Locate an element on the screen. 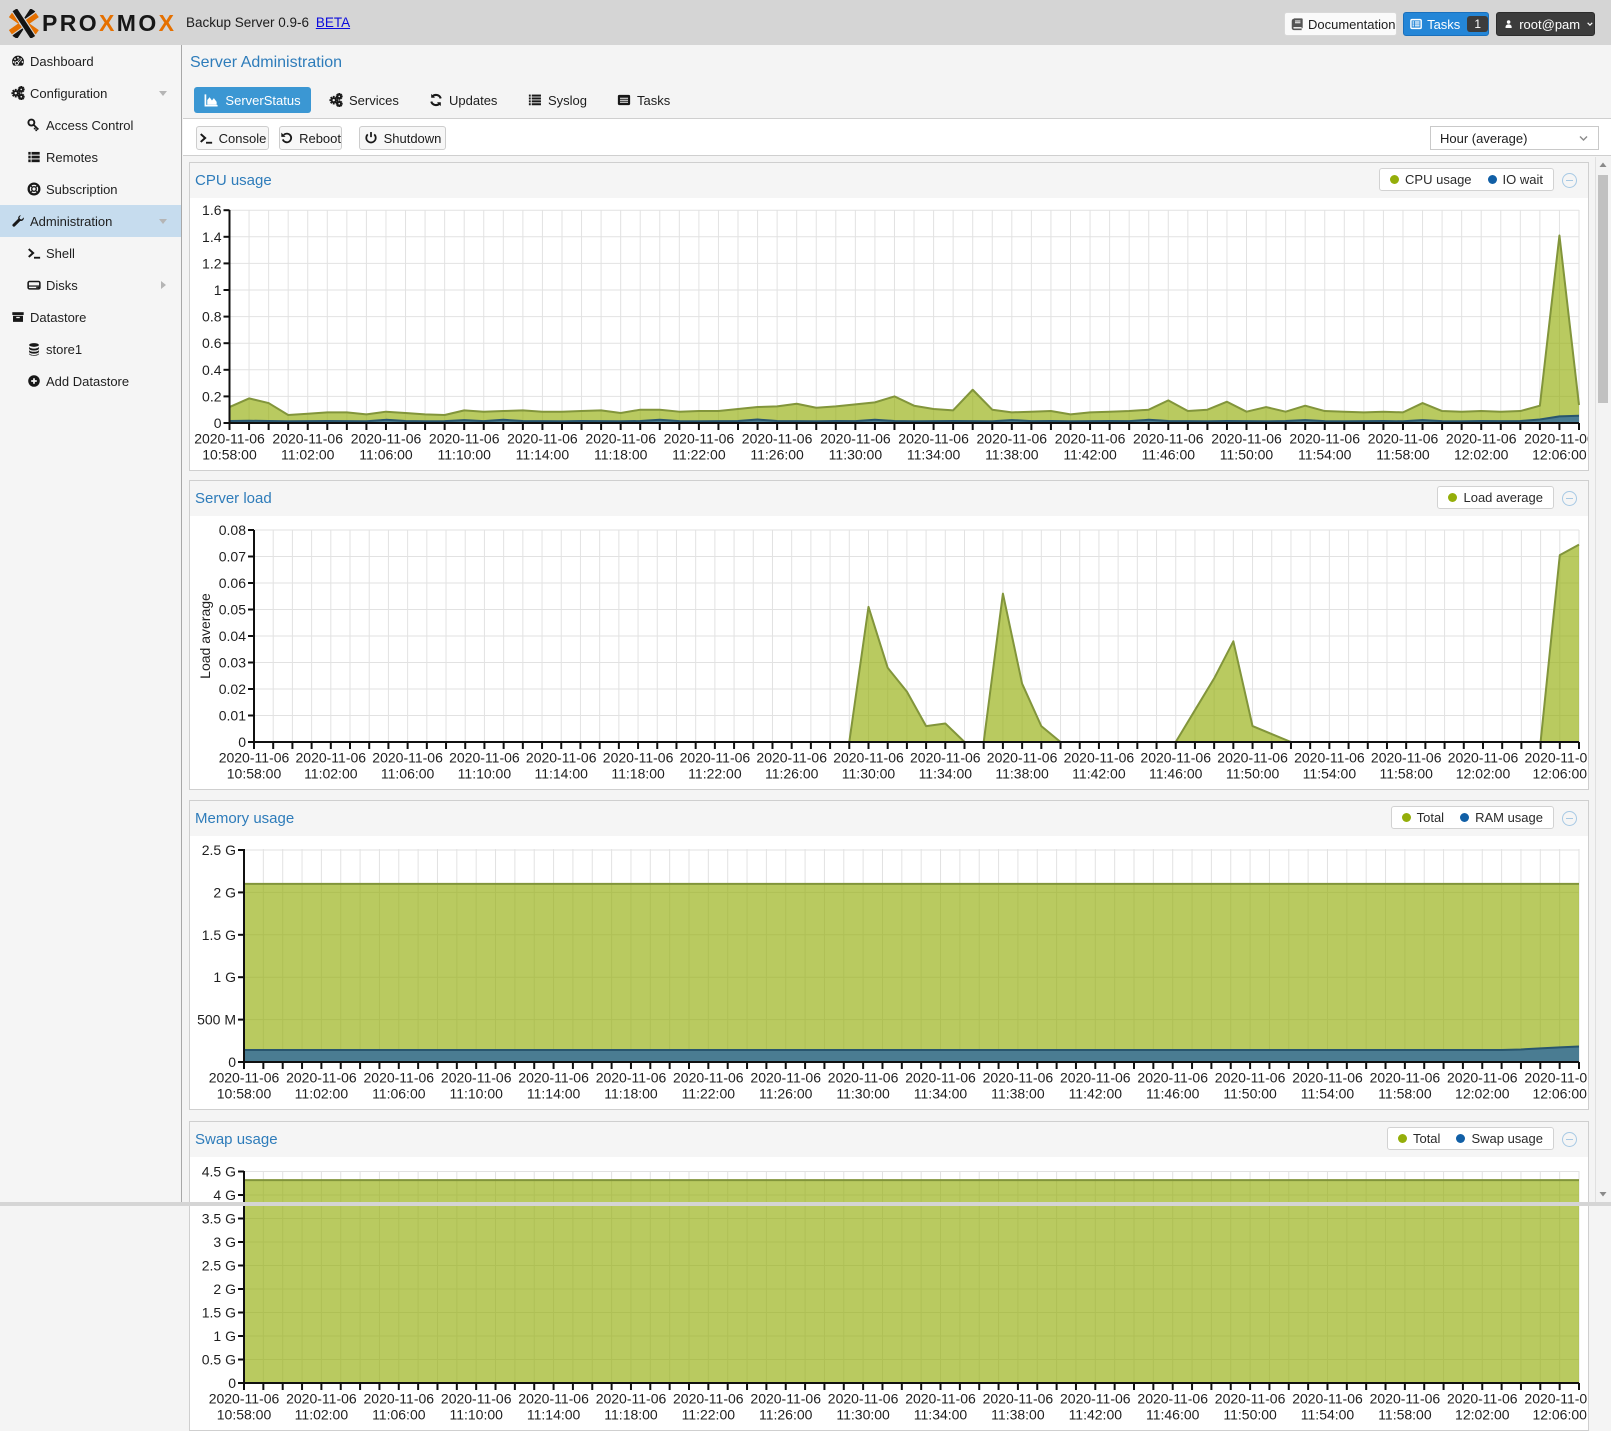 The image size is (1611, 1431). svg-text: 0.07 is located at coordinates (232, 557).